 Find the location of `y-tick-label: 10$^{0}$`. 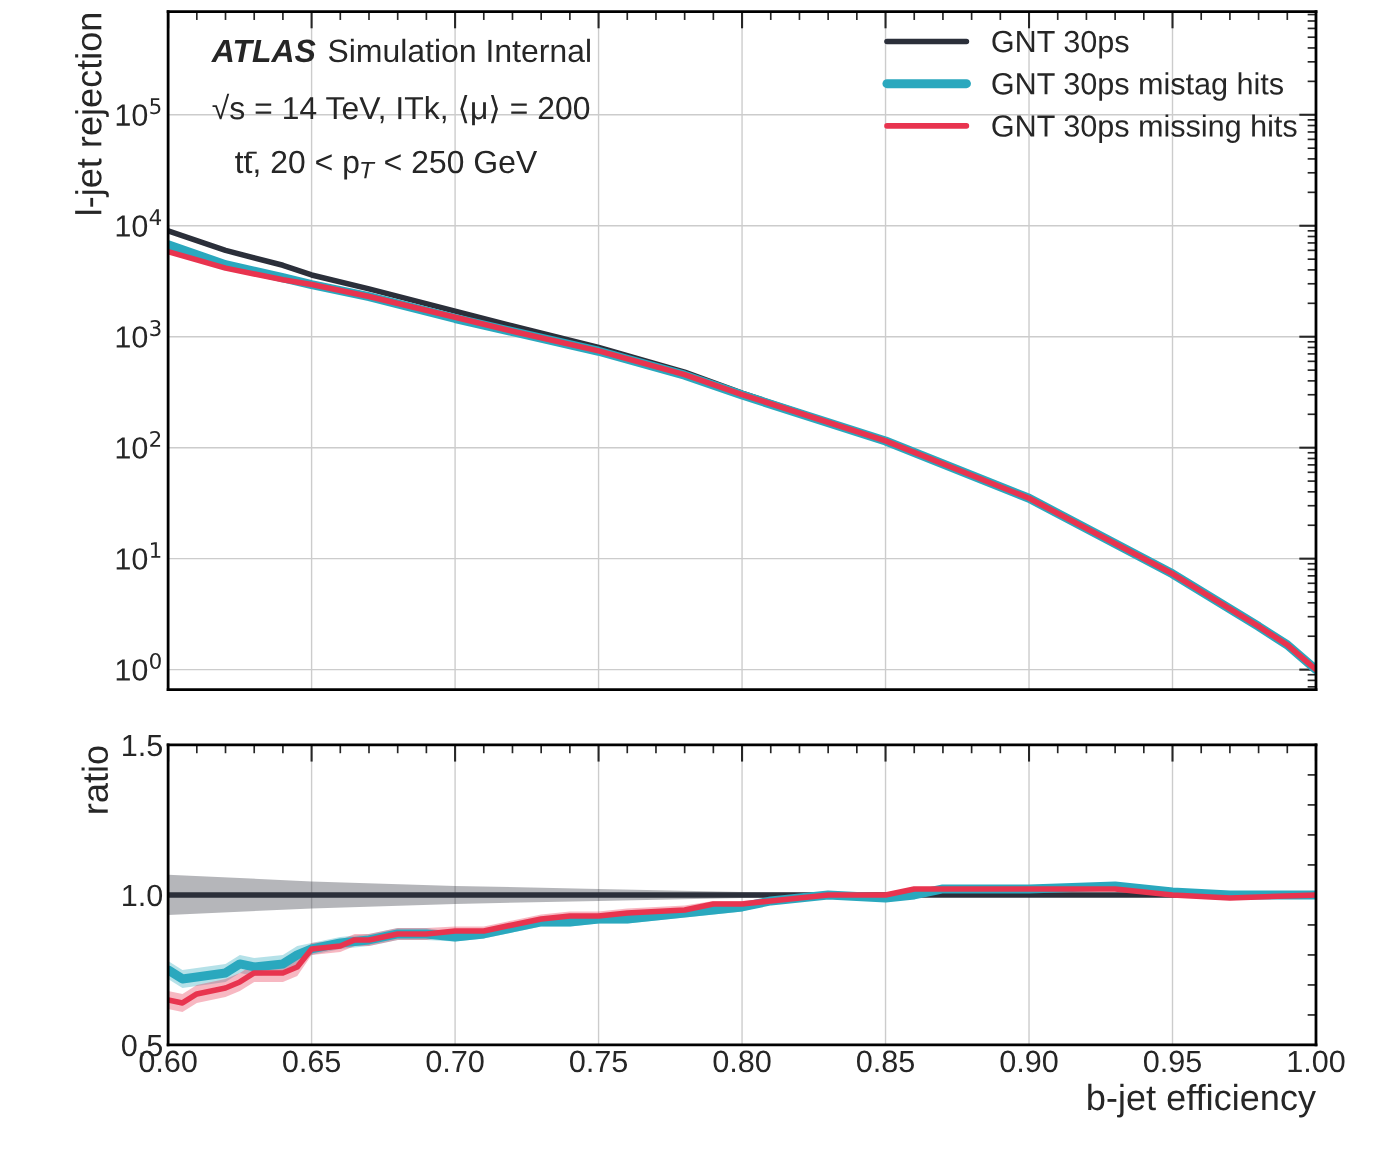

y-tick-label: 10$^{0}$ is located at coordinates (138, 666).